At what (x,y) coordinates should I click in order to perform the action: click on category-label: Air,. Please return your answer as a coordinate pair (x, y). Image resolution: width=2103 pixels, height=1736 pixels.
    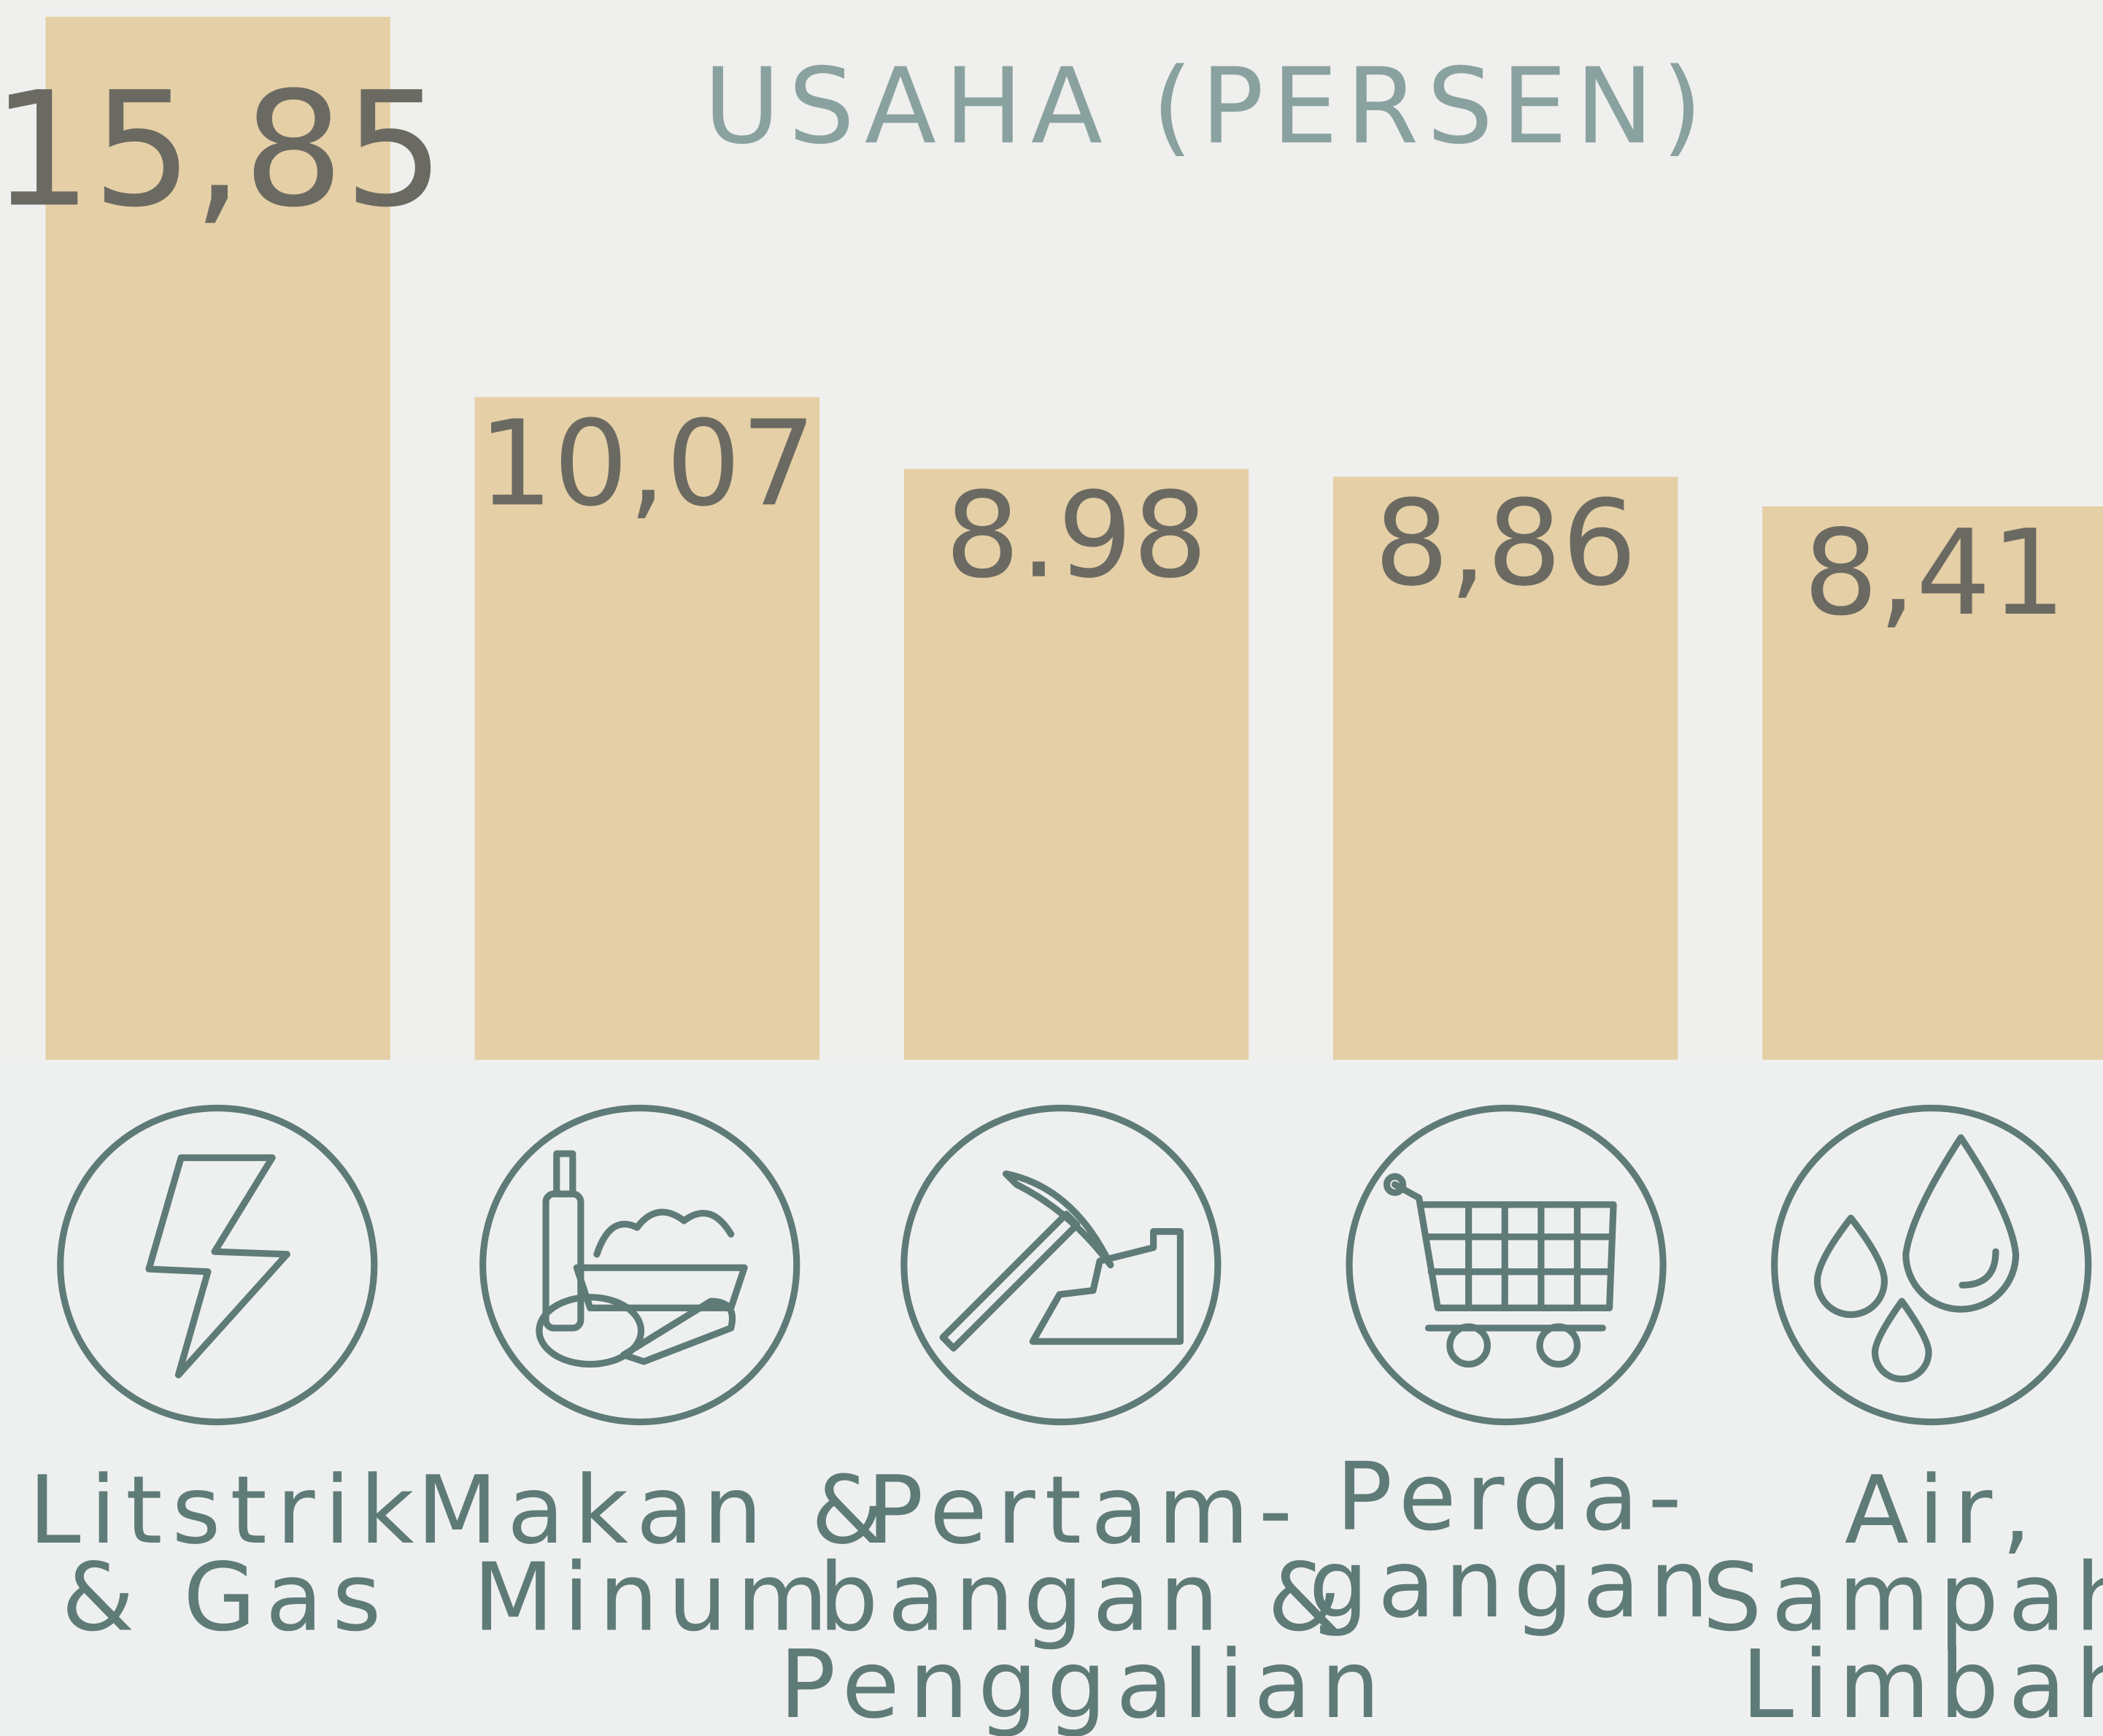
    Looking at the image, I should click on (1943, 1511).